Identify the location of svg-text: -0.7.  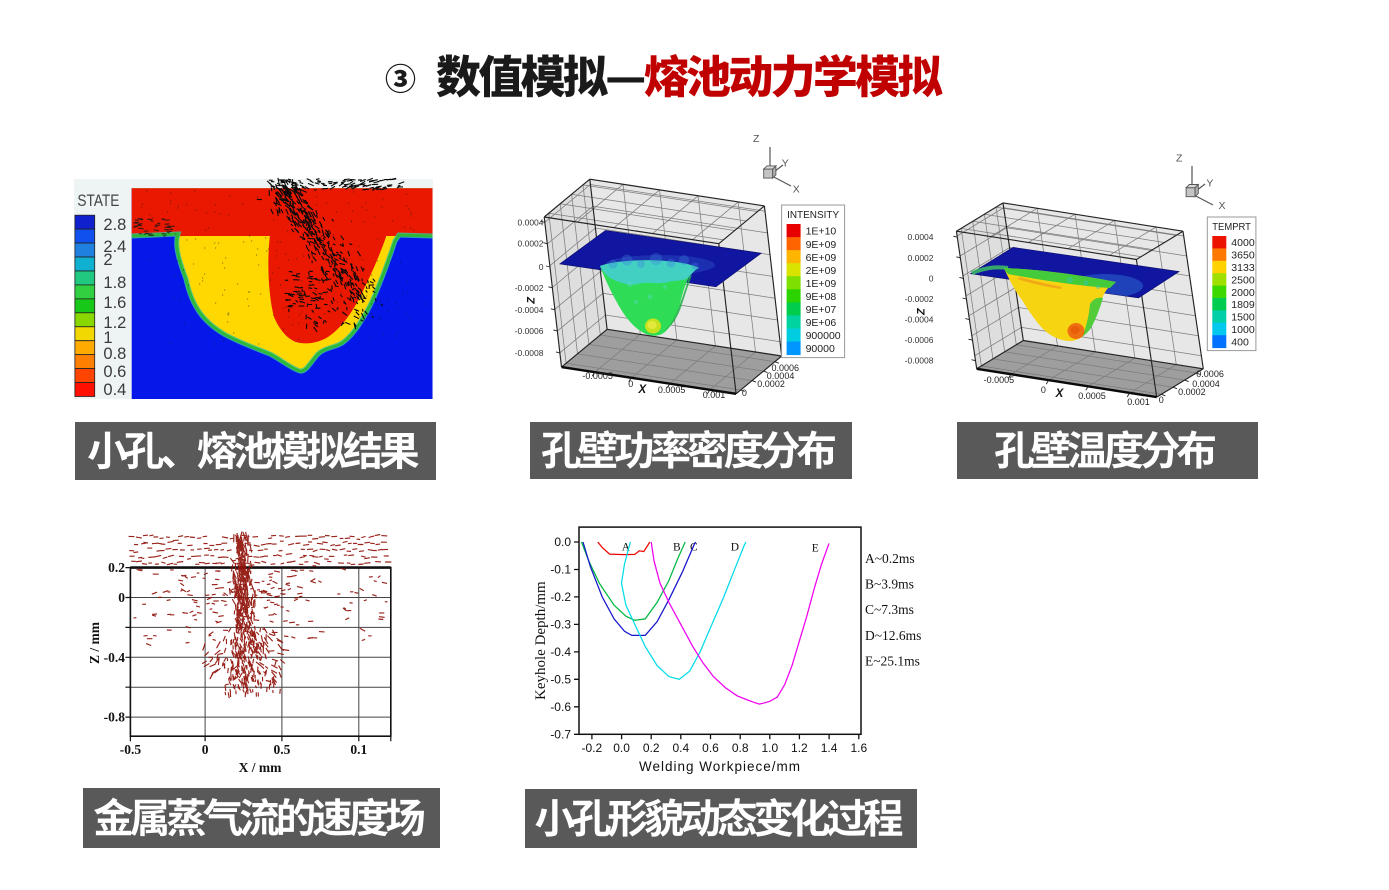
(560, 734).